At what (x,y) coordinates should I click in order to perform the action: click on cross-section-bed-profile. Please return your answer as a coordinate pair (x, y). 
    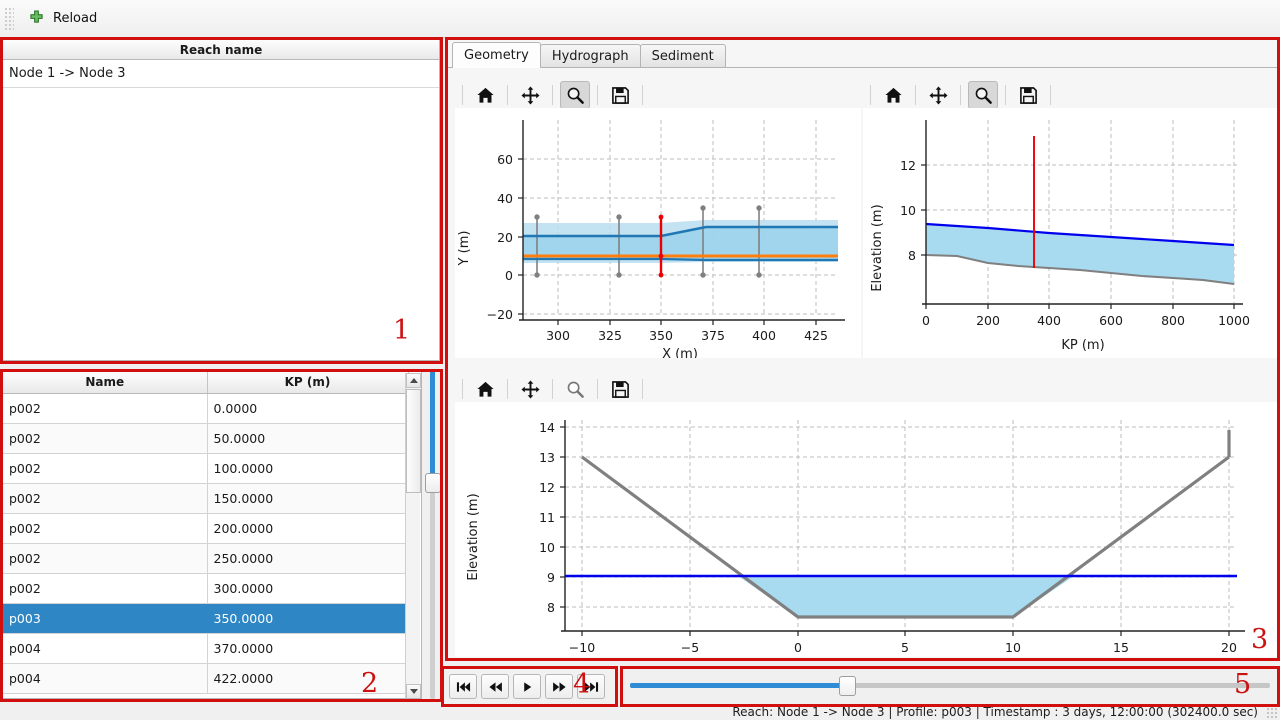
    Looking at the image, I should click on (905, 537).